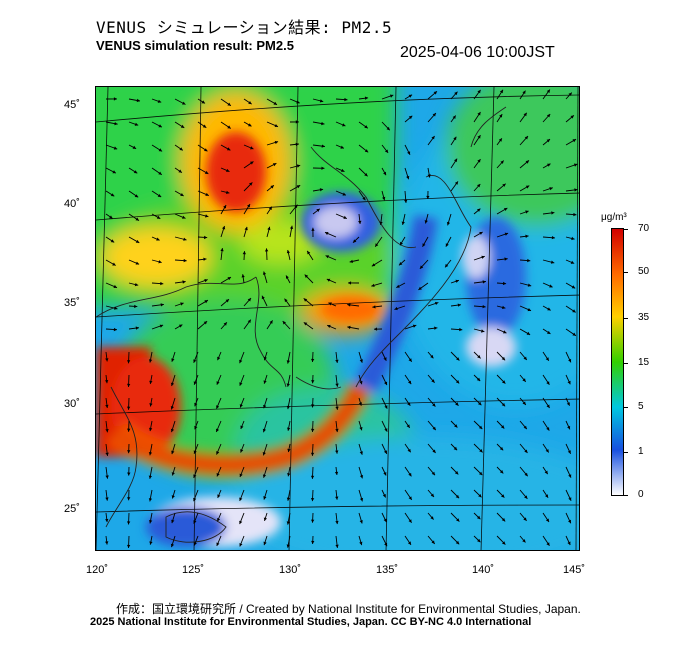  What do you see at coordinates (483, 570) in the screenshot?
I see `lon-label-140: 140˚` at bounding box center [483, 570].